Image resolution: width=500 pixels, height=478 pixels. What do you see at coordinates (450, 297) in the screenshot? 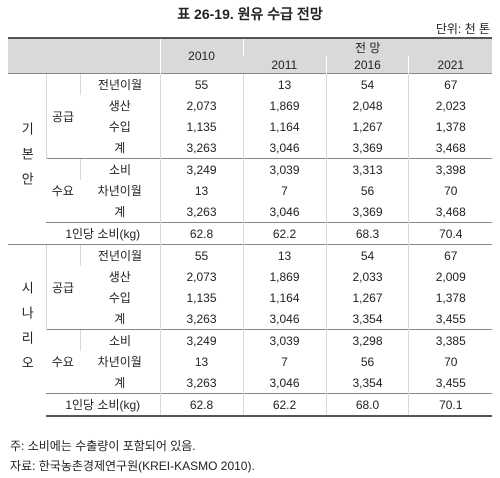
I see `cell: 1,378` at bounding box center [450, 297].